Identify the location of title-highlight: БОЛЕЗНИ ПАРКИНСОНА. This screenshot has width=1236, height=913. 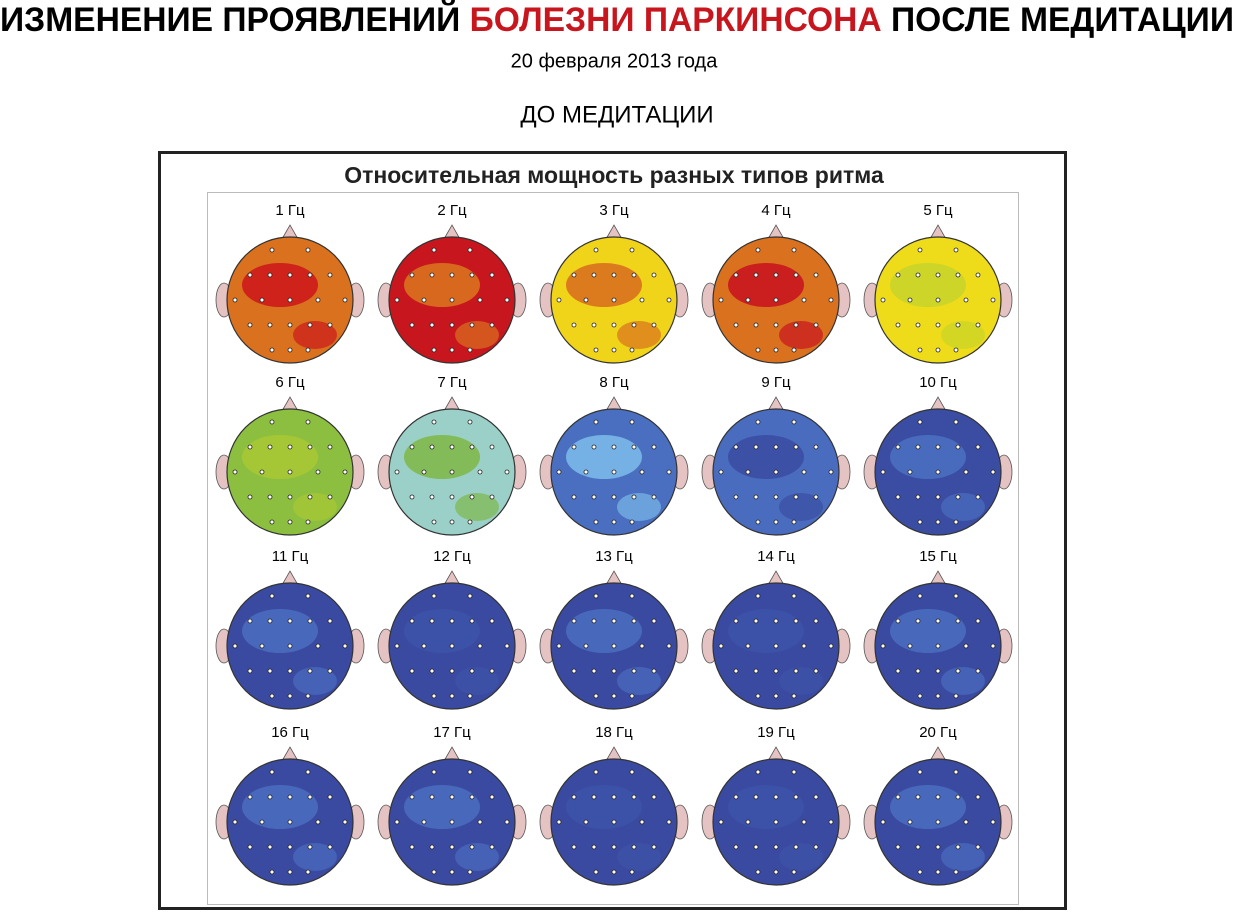
(676, 20).